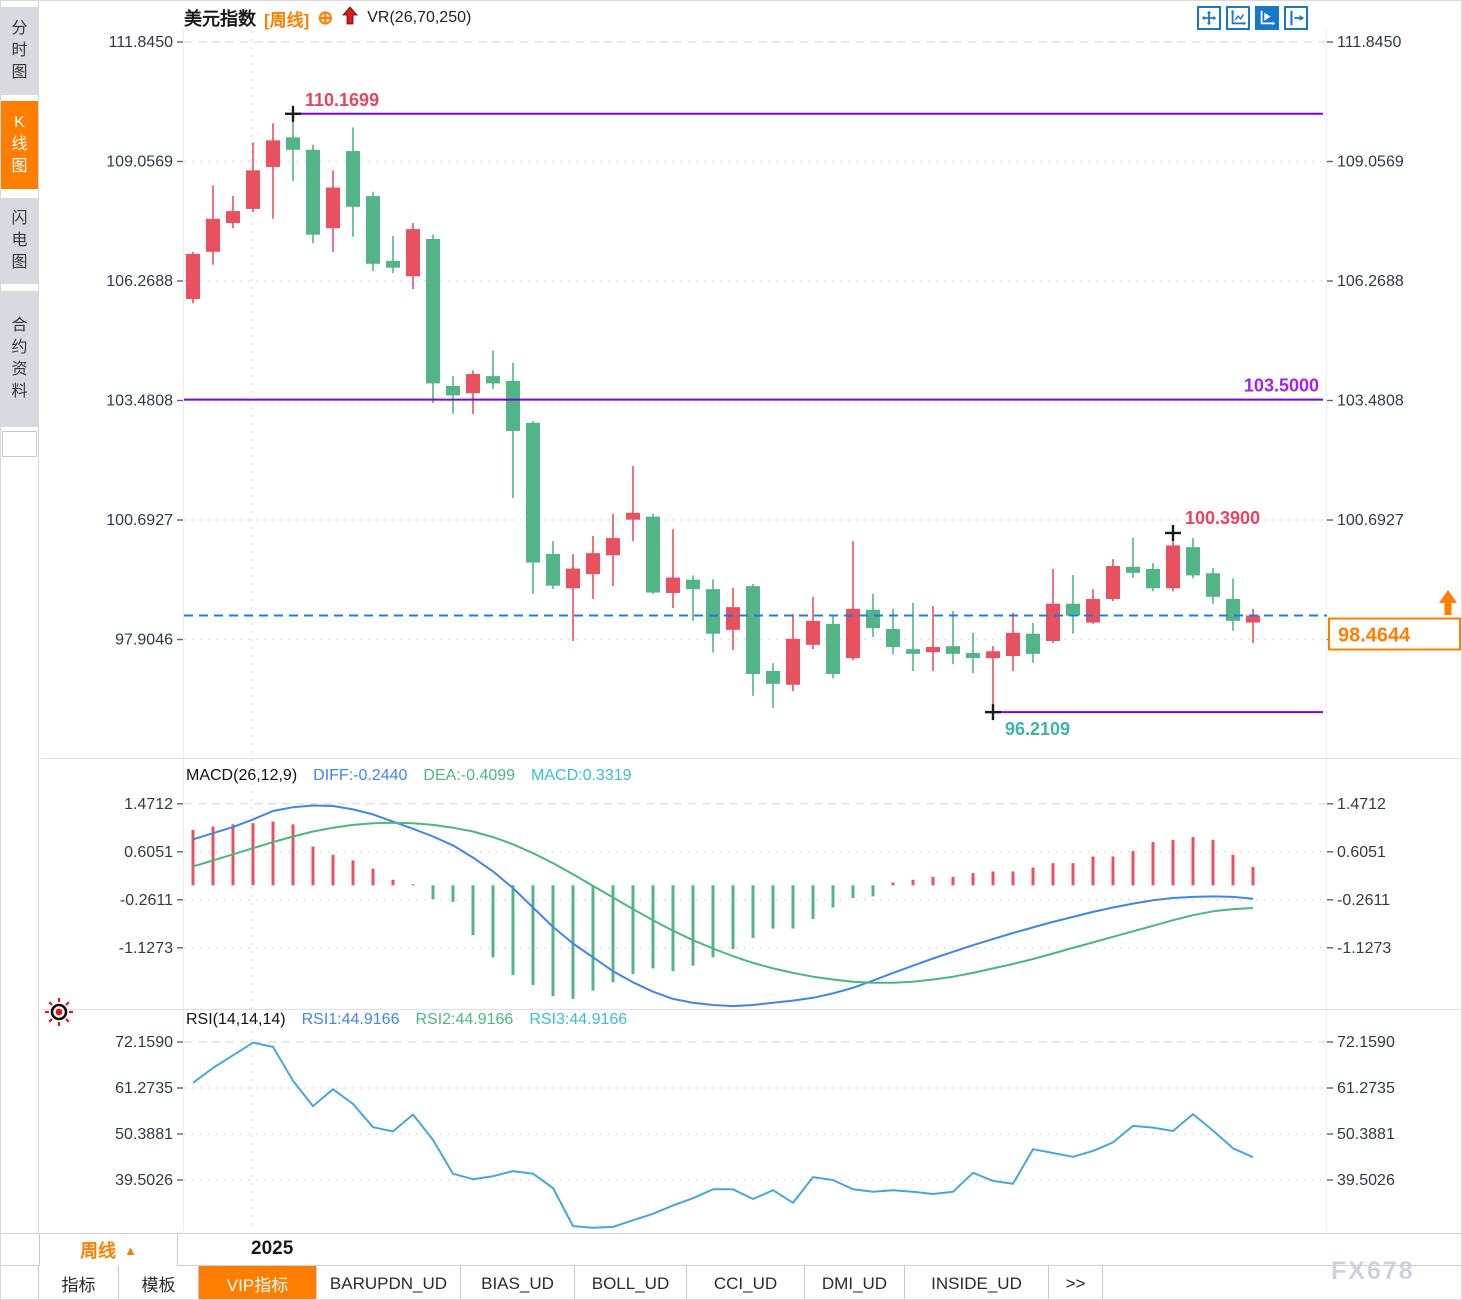 This screenshot has height=1300, width=1462. I want to click on add-indicator-icon: ⊕, so click(325, 18).